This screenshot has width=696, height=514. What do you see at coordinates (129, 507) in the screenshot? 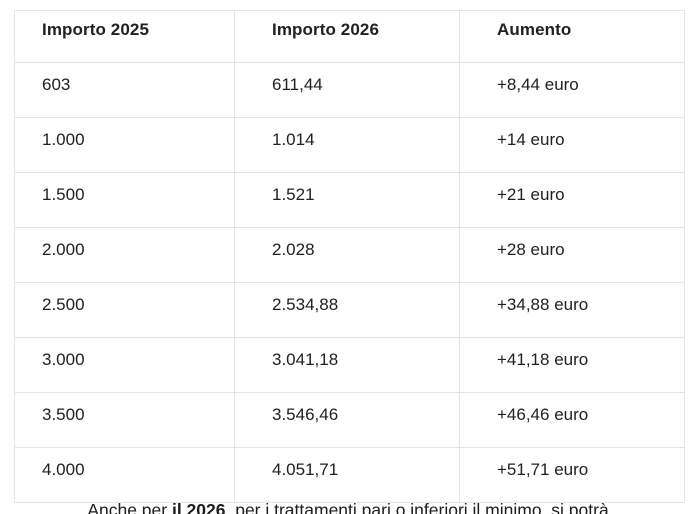
I see `caption-text-prefix: Anche per` at bounding box center [129, 507].